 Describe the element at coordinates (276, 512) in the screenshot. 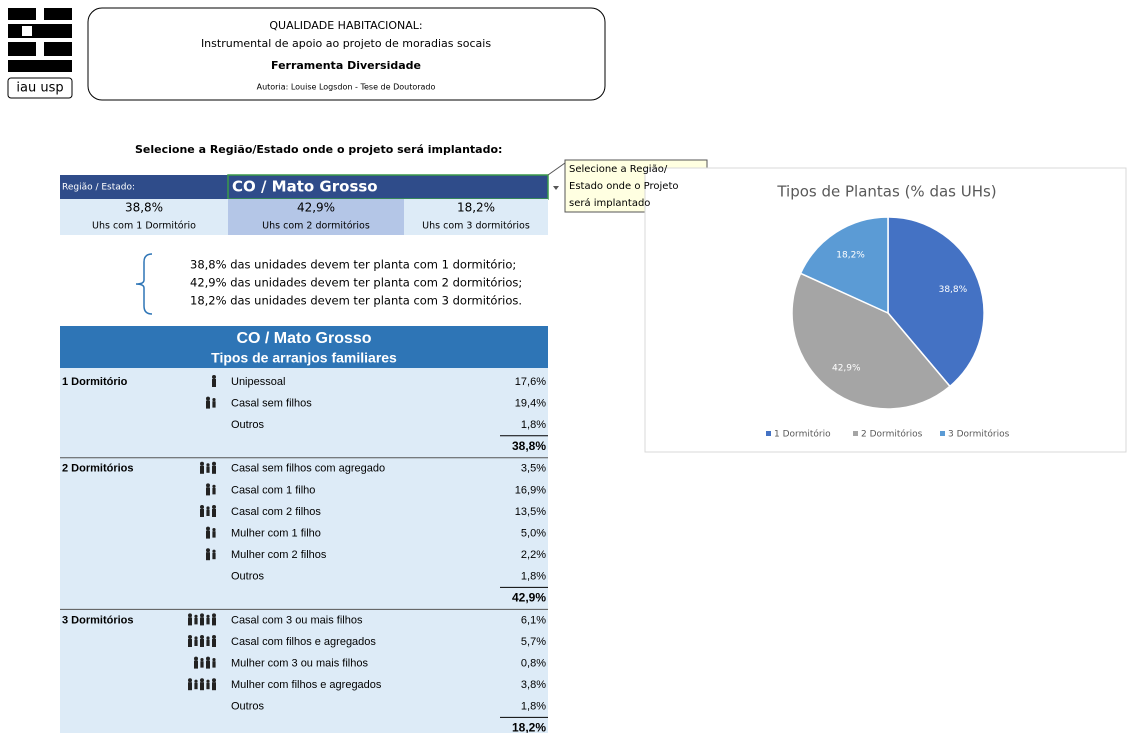

I see `row-label: Casal com 2 filhos` at that location.